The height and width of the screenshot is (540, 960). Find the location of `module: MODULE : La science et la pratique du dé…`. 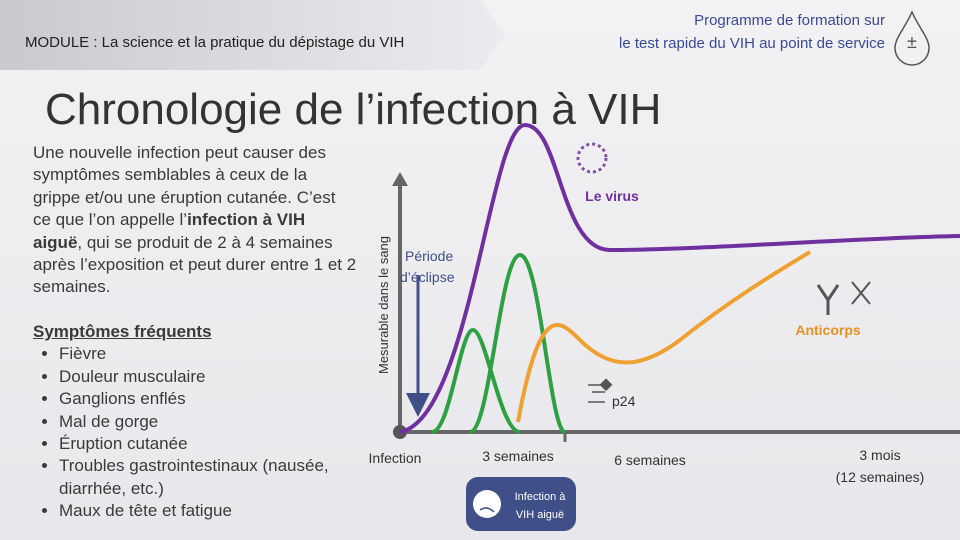

module: MODULE : La science et la pratique du dé… is located at coordinates (214, 42).